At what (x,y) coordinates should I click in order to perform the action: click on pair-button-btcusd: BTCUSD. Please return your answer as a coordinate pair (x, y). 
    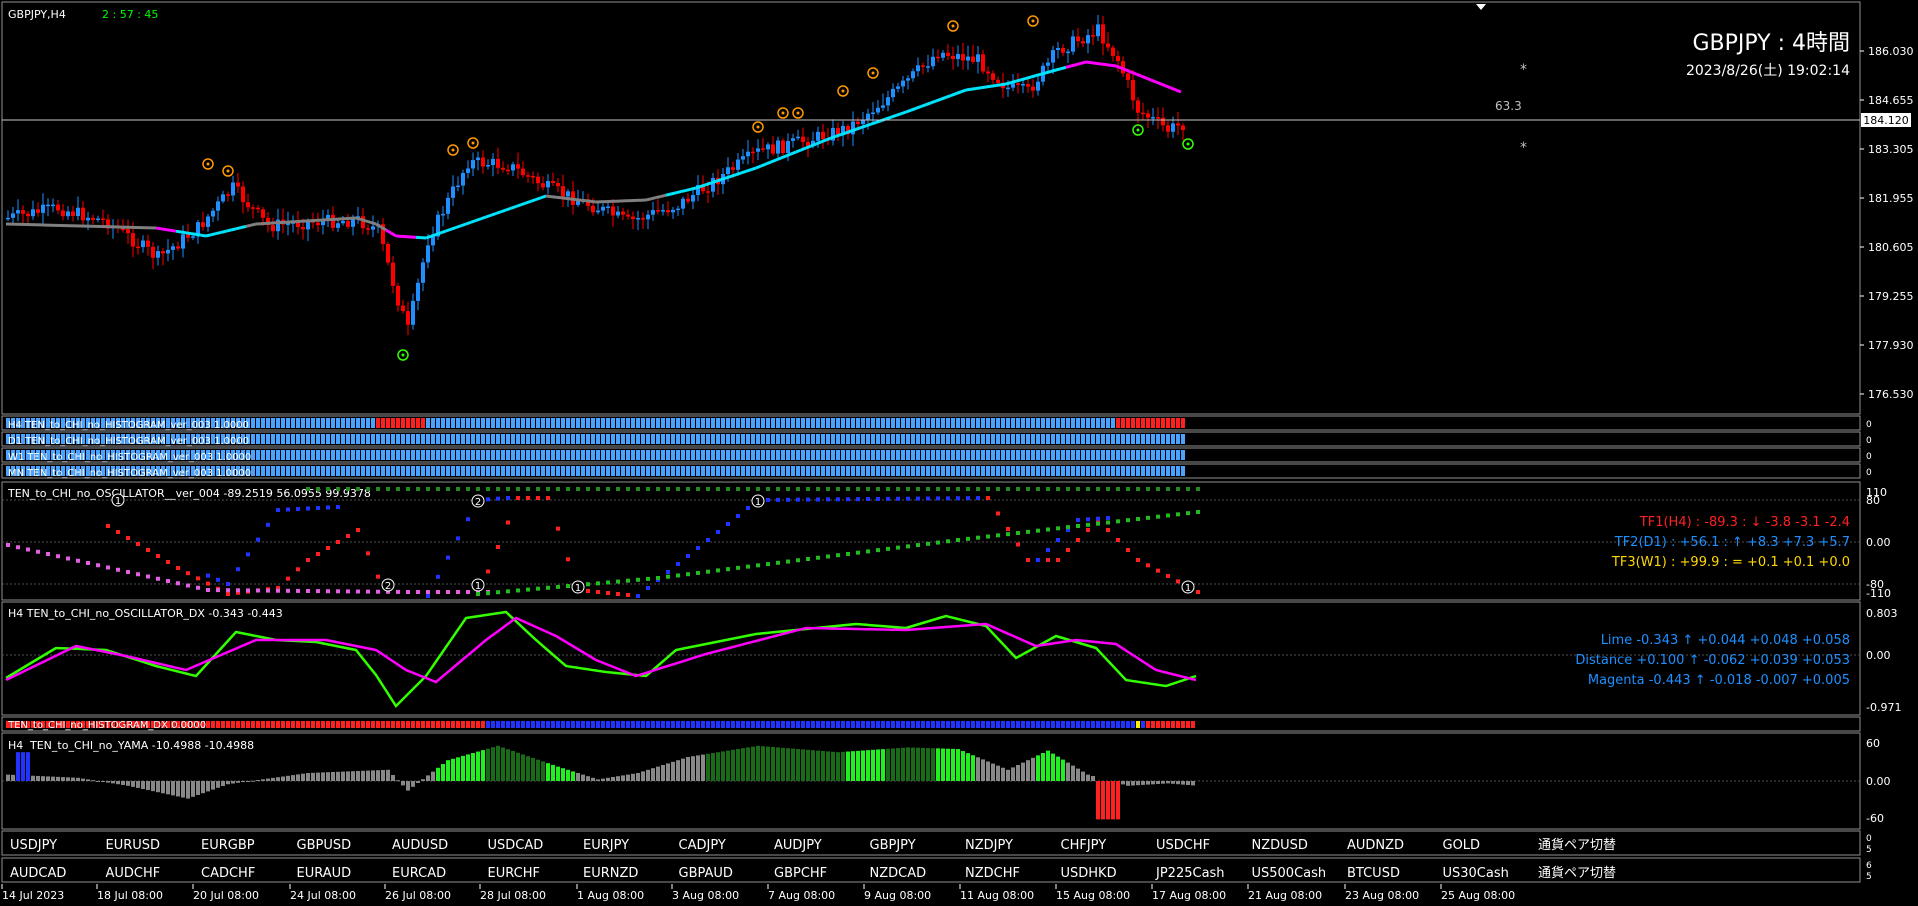
    Looking at the image, I should click on (1373, 873).